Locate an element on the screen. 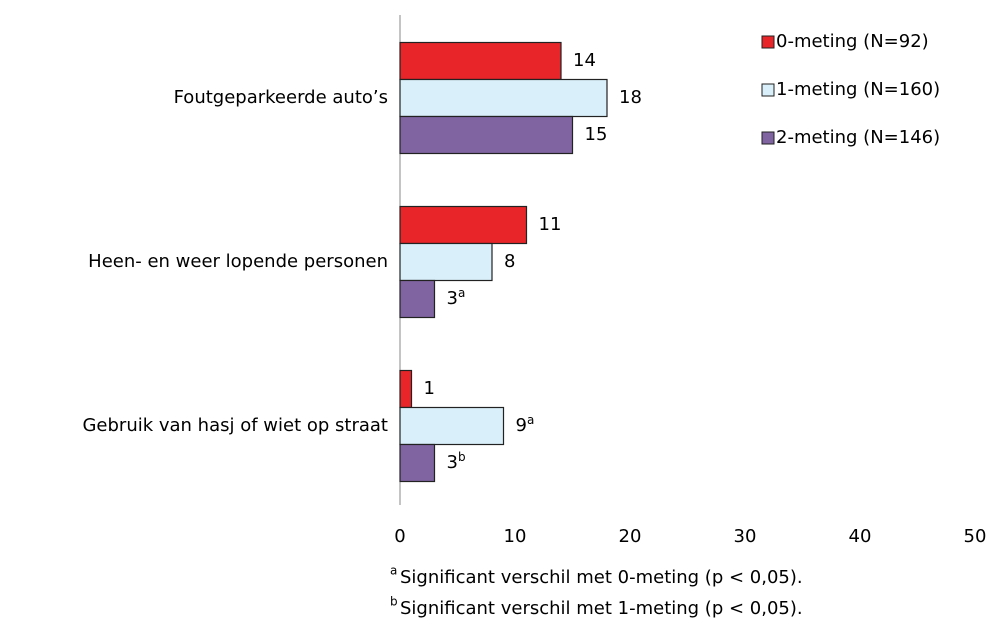 The image size is (990, 626). footnote-mark: a is located at coordinates (393, 571).